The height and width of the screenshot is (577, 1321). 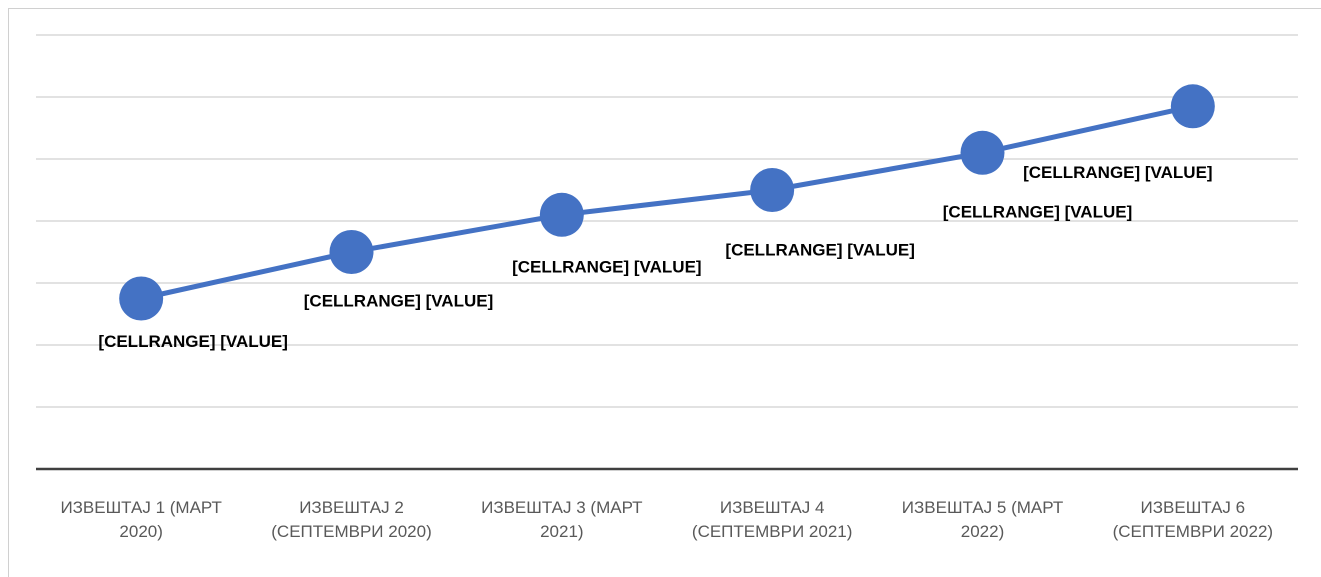 What do you see at coordinates (562, 519) in the screenshot?
I see `x-tick-label: ИЗВЕШТАЈ 3 (МАРТ 2021)` at bounding box center [562, 519].